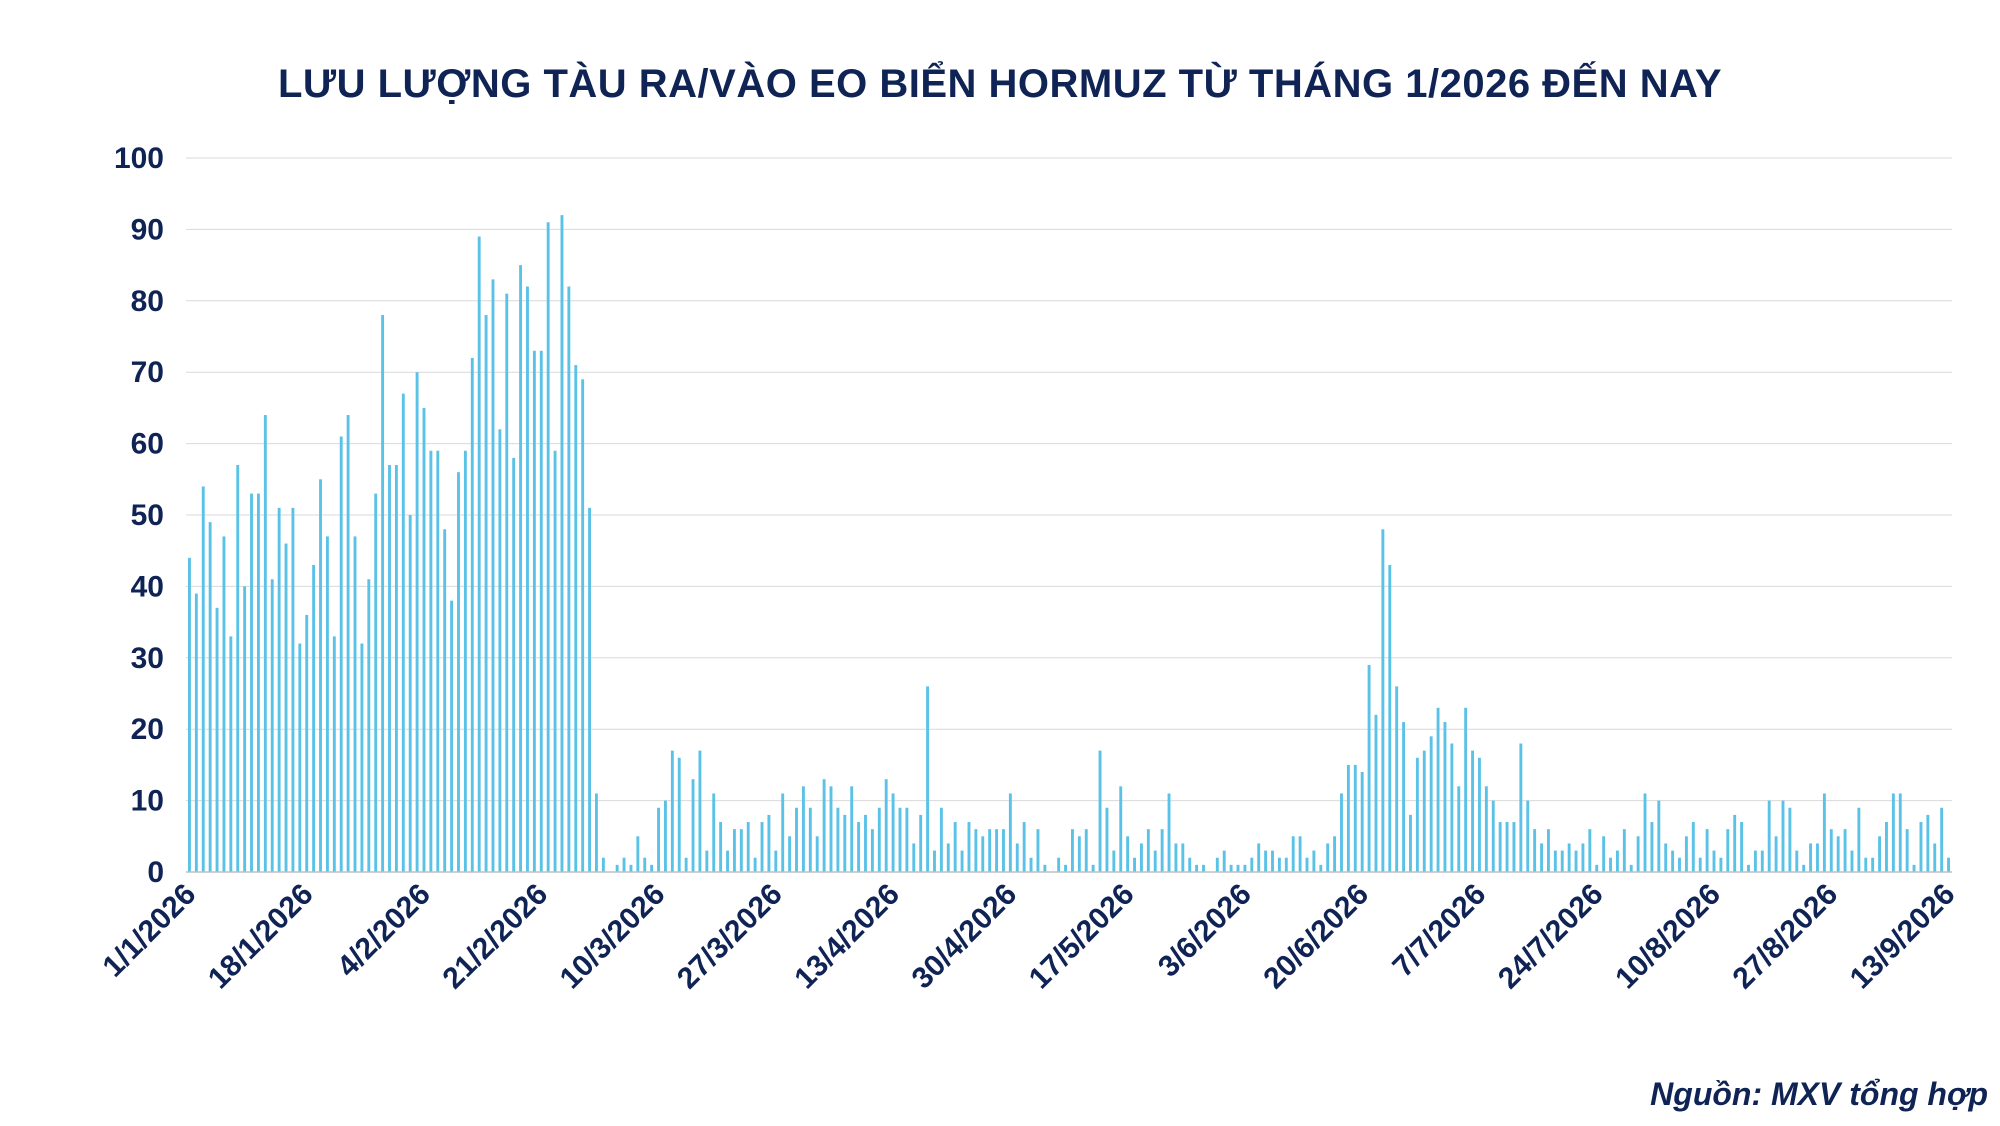  Describe the element at coordinates (147, 729) in the screenshot. I see `y-tick-label: 20` at that location.